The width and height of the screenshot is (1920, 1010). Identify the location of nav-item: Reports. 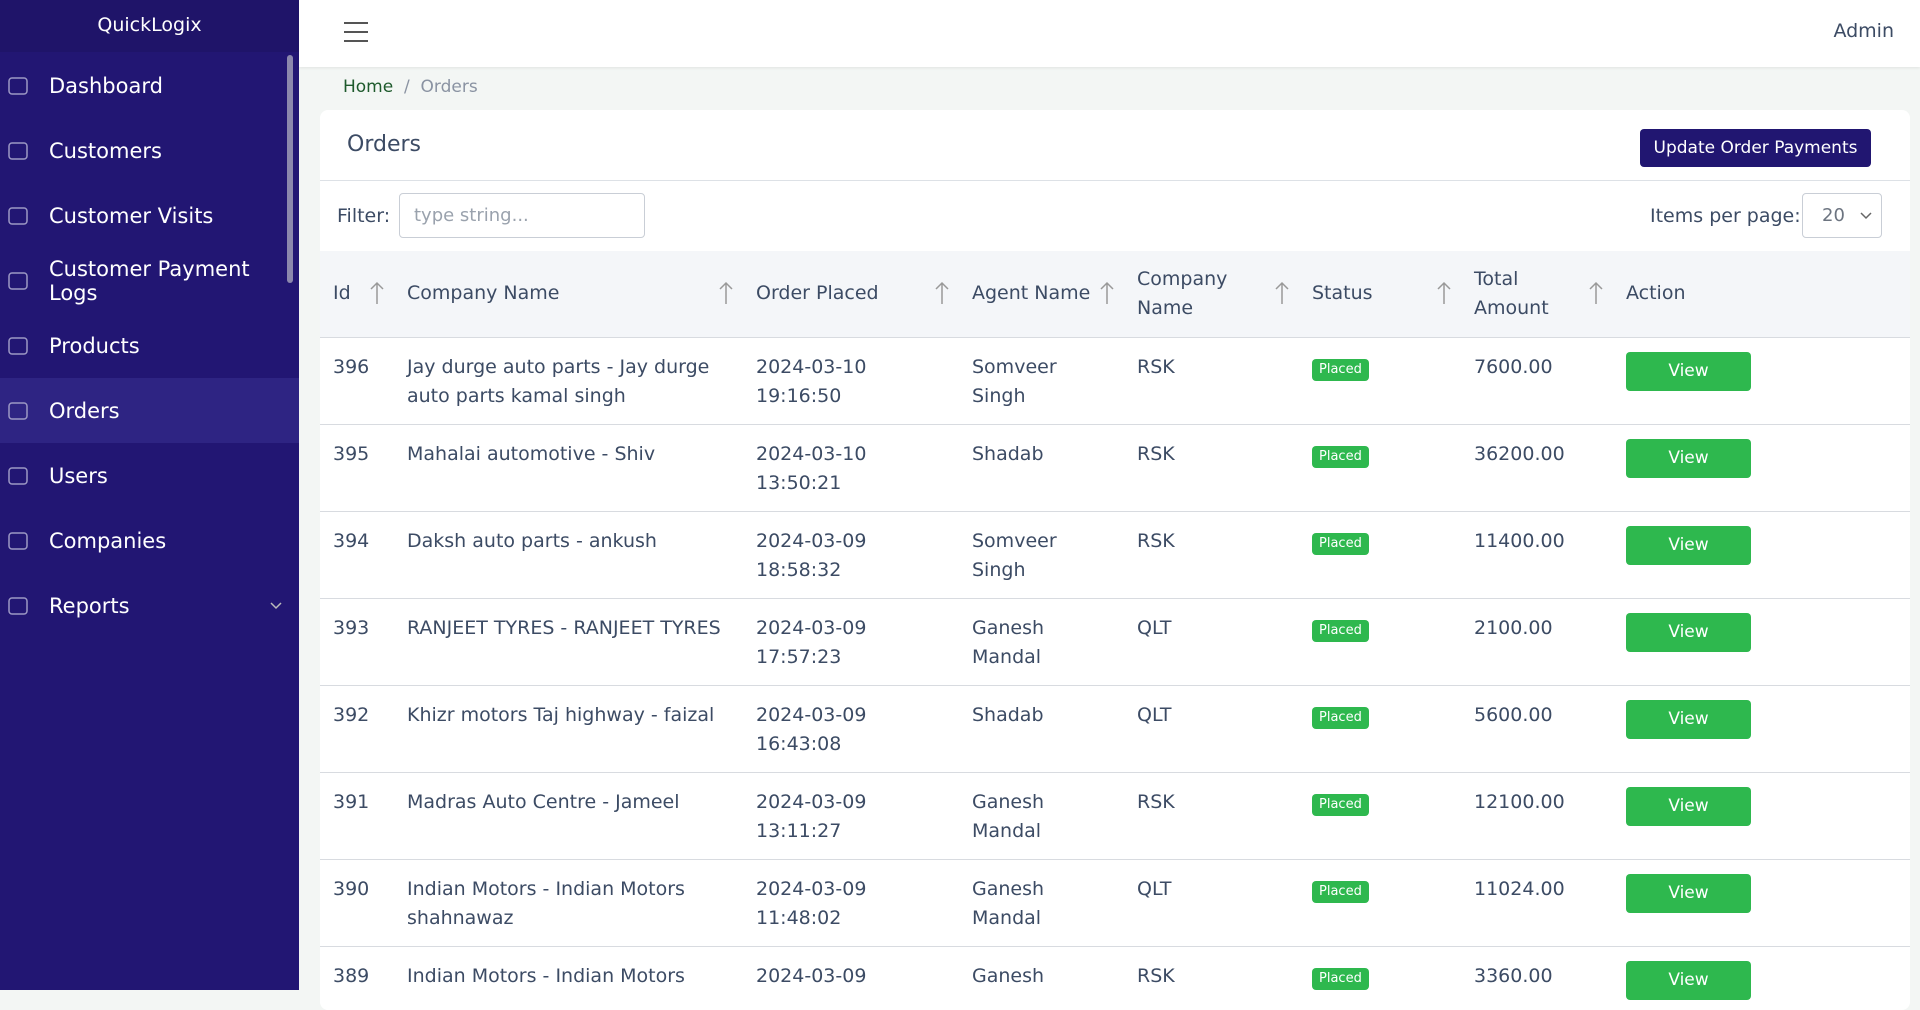
(149, 605).